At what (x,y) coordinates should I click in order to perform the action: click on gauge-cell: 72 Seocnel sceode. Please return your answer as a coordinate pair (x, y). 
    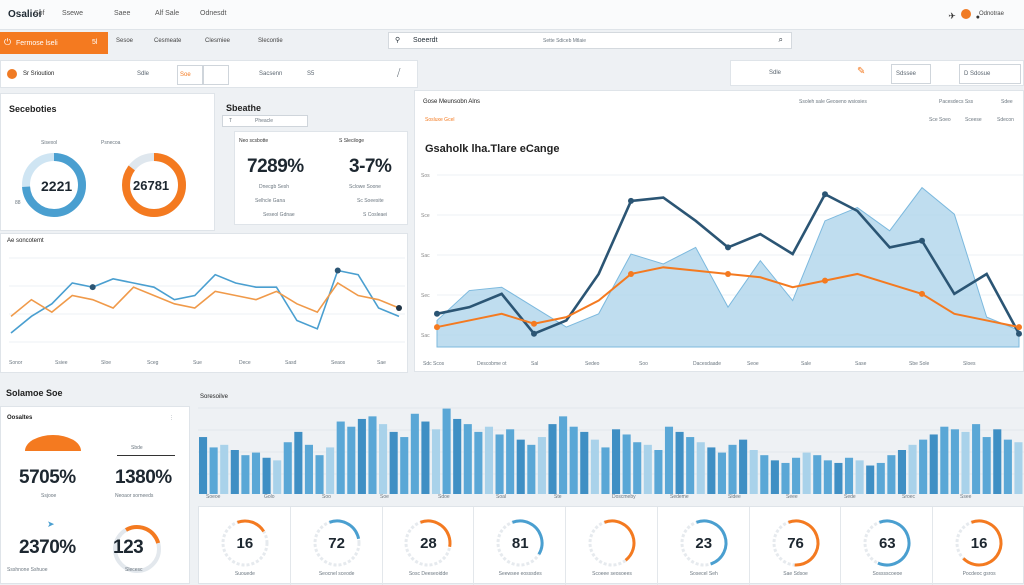
    Looking at the image, I should click on (337, 546).